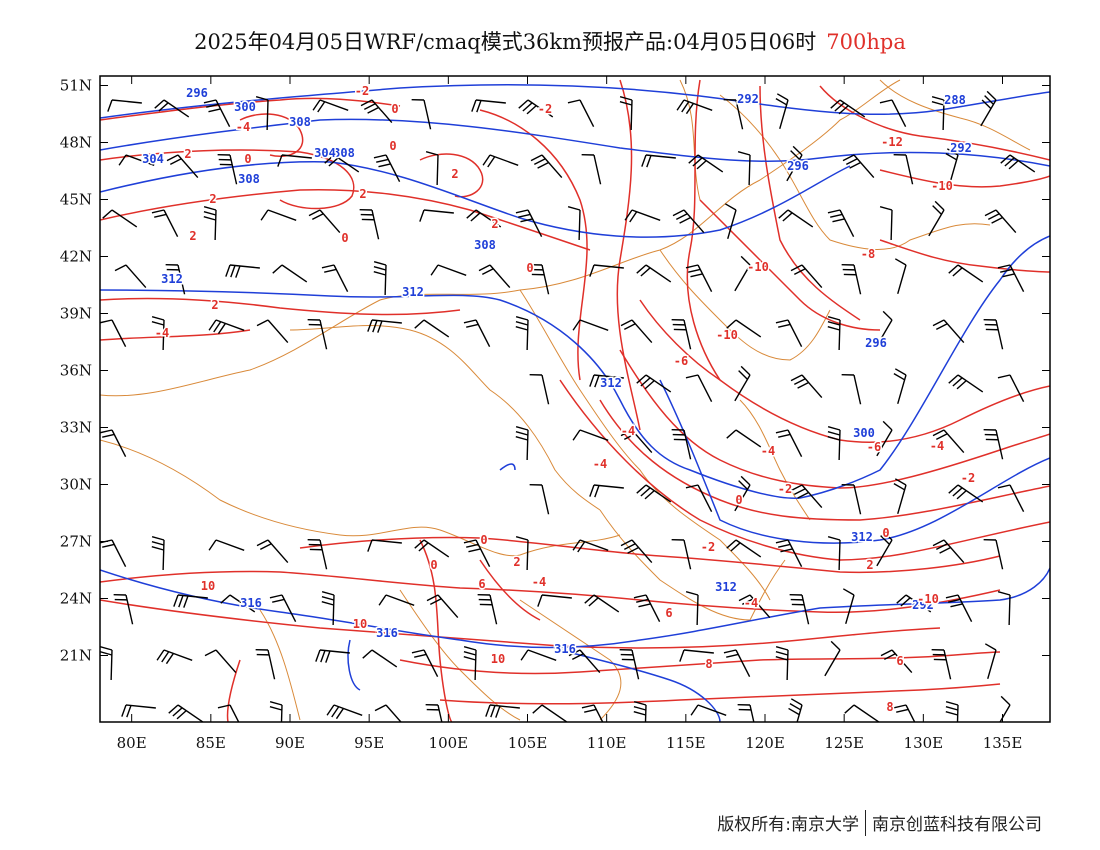 The height and width of the screenshot is (850, 1100). Describe the element at coordinates (76, 656) in the screenshot. I see `lat-tick-label: 21N` at that location.